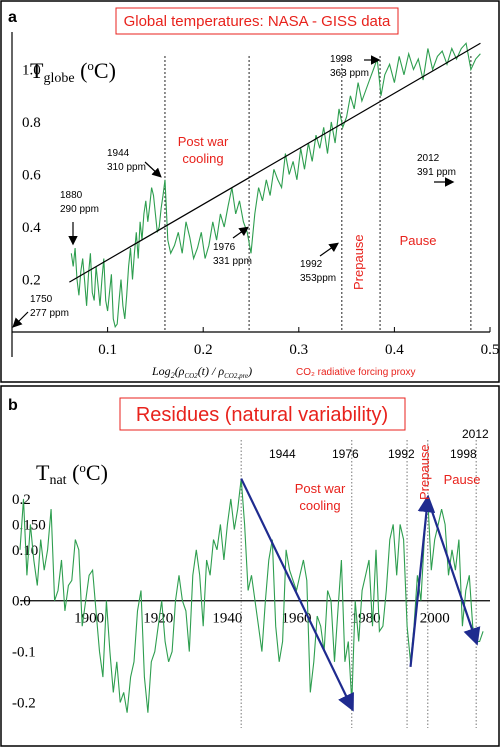 Image resolution: width=500 pixels, height=748 pixels. What do you see at coordinates (282, 454) in the screenshot?
I see `panel-b-year-1944: 1944` at bounding box center [282, 454].